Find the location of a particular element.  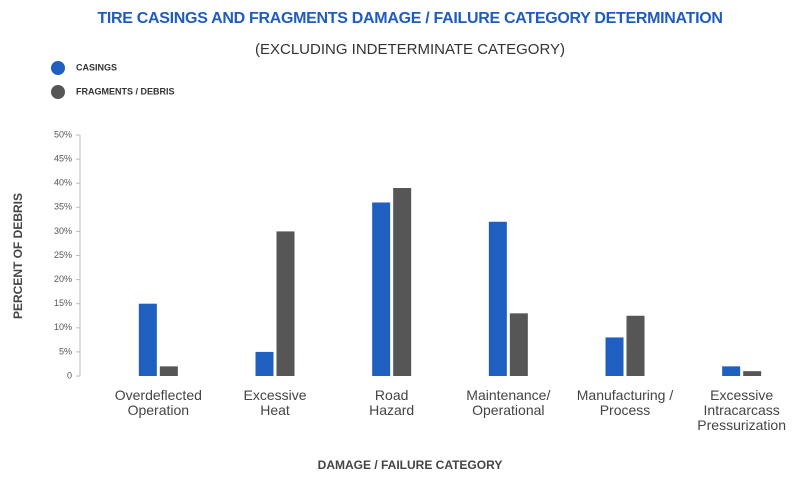

y-axis-title: PERCENT OF DEBRIS is located at coordinates (18, 256).